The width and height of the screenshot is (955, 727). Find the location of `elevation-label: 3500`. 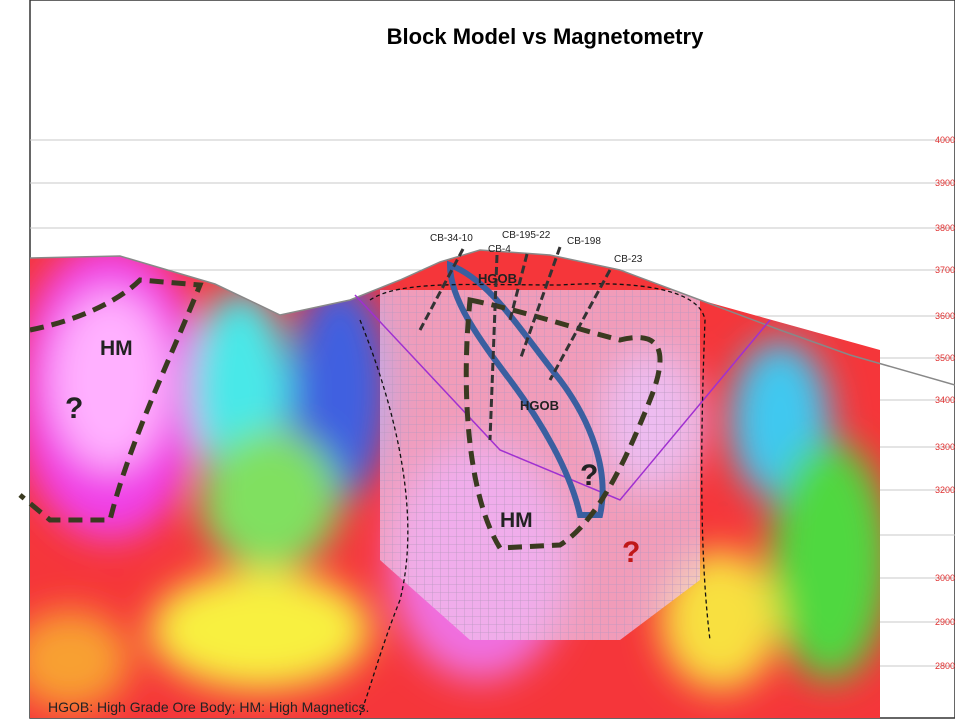

elevation-label: 3500 is located at coordinates (945, 358).